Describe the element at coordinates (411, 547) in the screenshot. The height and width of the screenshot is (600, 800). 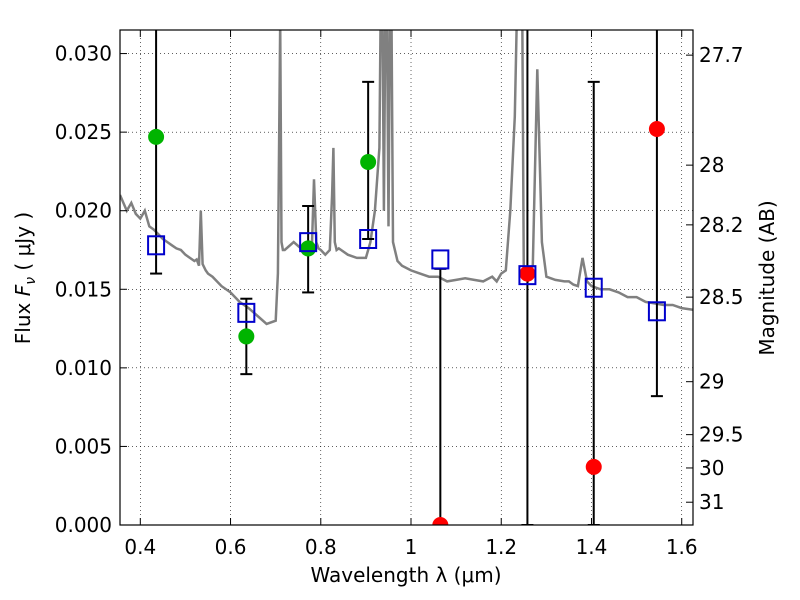
I see `x-tick-label: 1` at that location.